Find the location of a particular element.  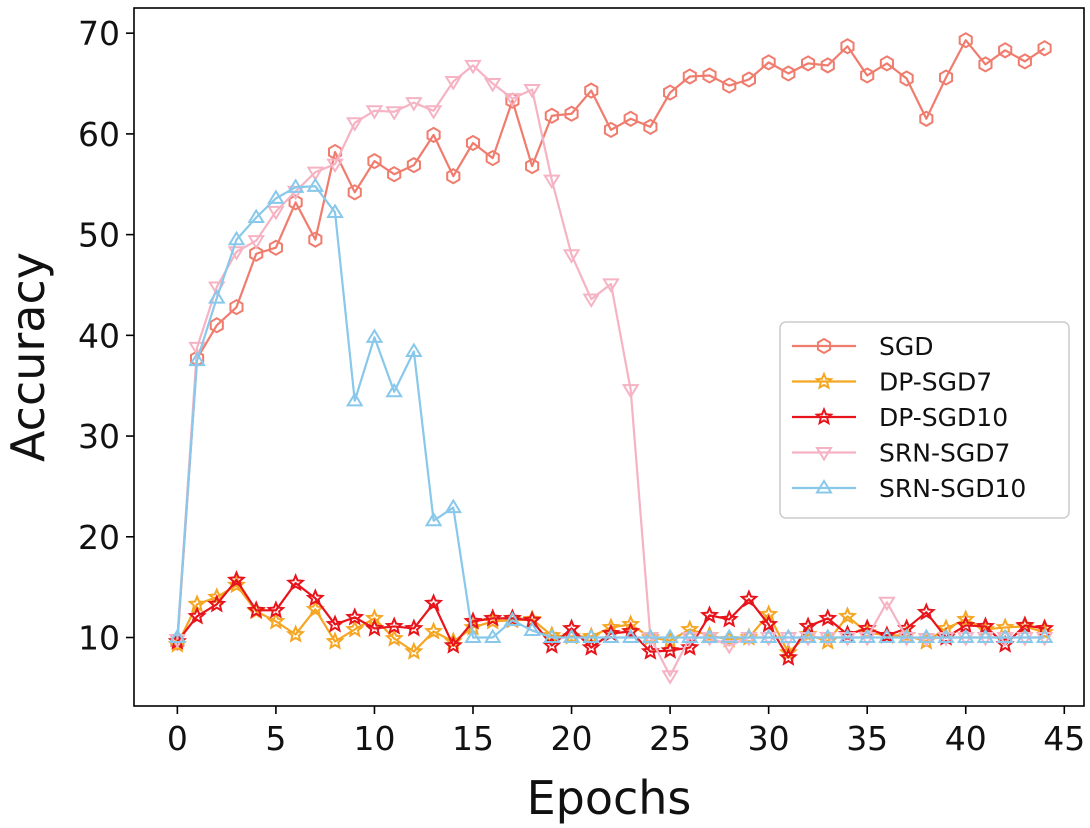

x-tick-label: 20 is located at coordinates (572, 738).